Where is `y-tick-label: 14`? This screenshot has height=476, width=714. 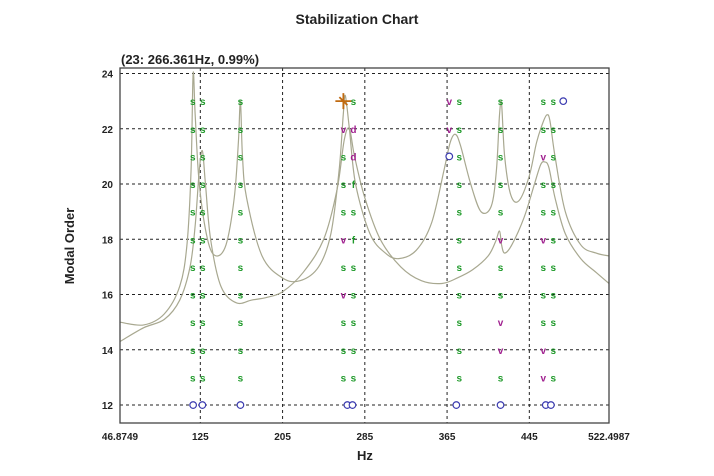
y-tick-label: 14 is located at coordinates (108, 351).